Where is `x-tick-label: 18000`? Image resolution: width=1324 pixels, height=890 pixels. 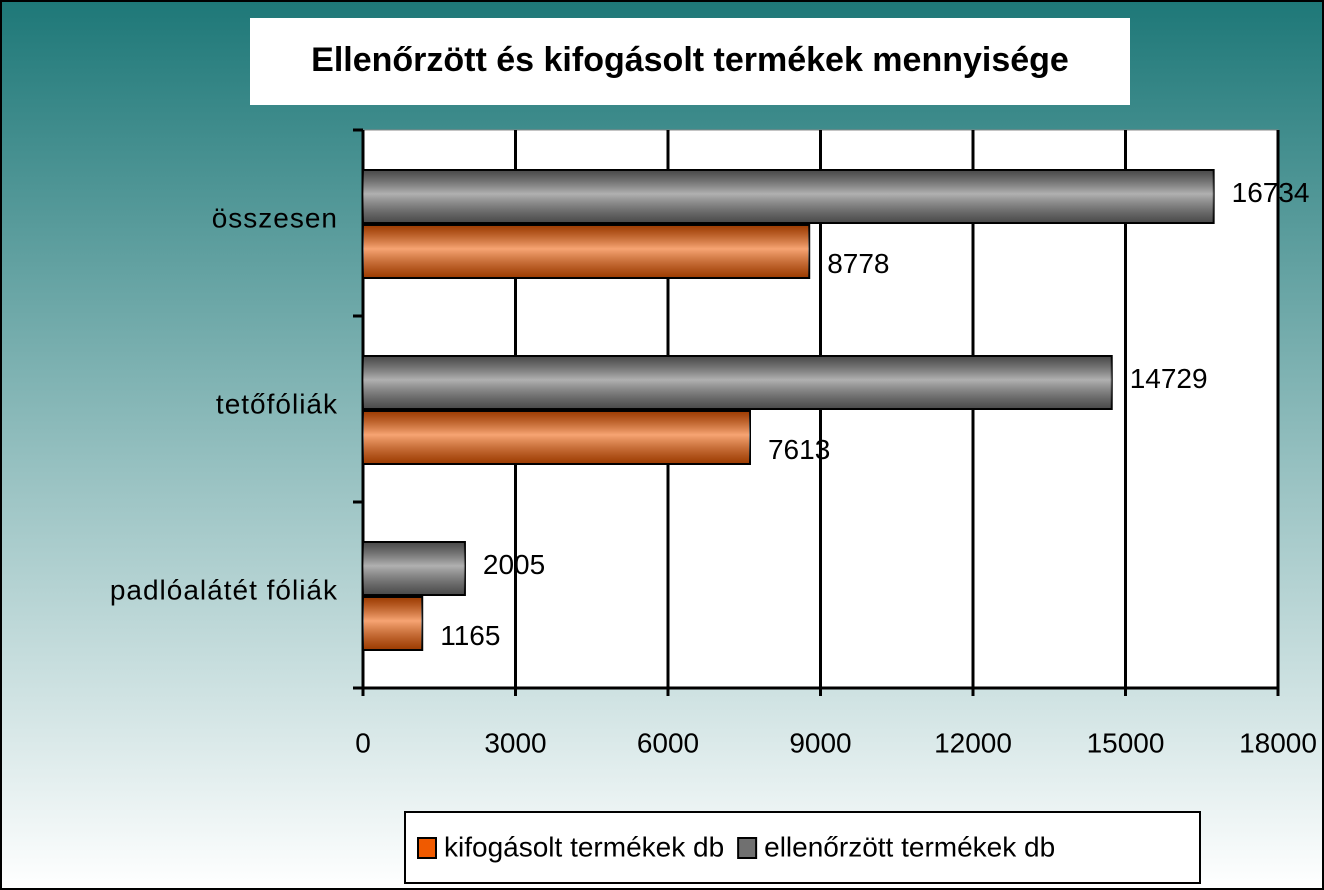
x-tick-label: 18000 is located at coordinates (1278, 742).